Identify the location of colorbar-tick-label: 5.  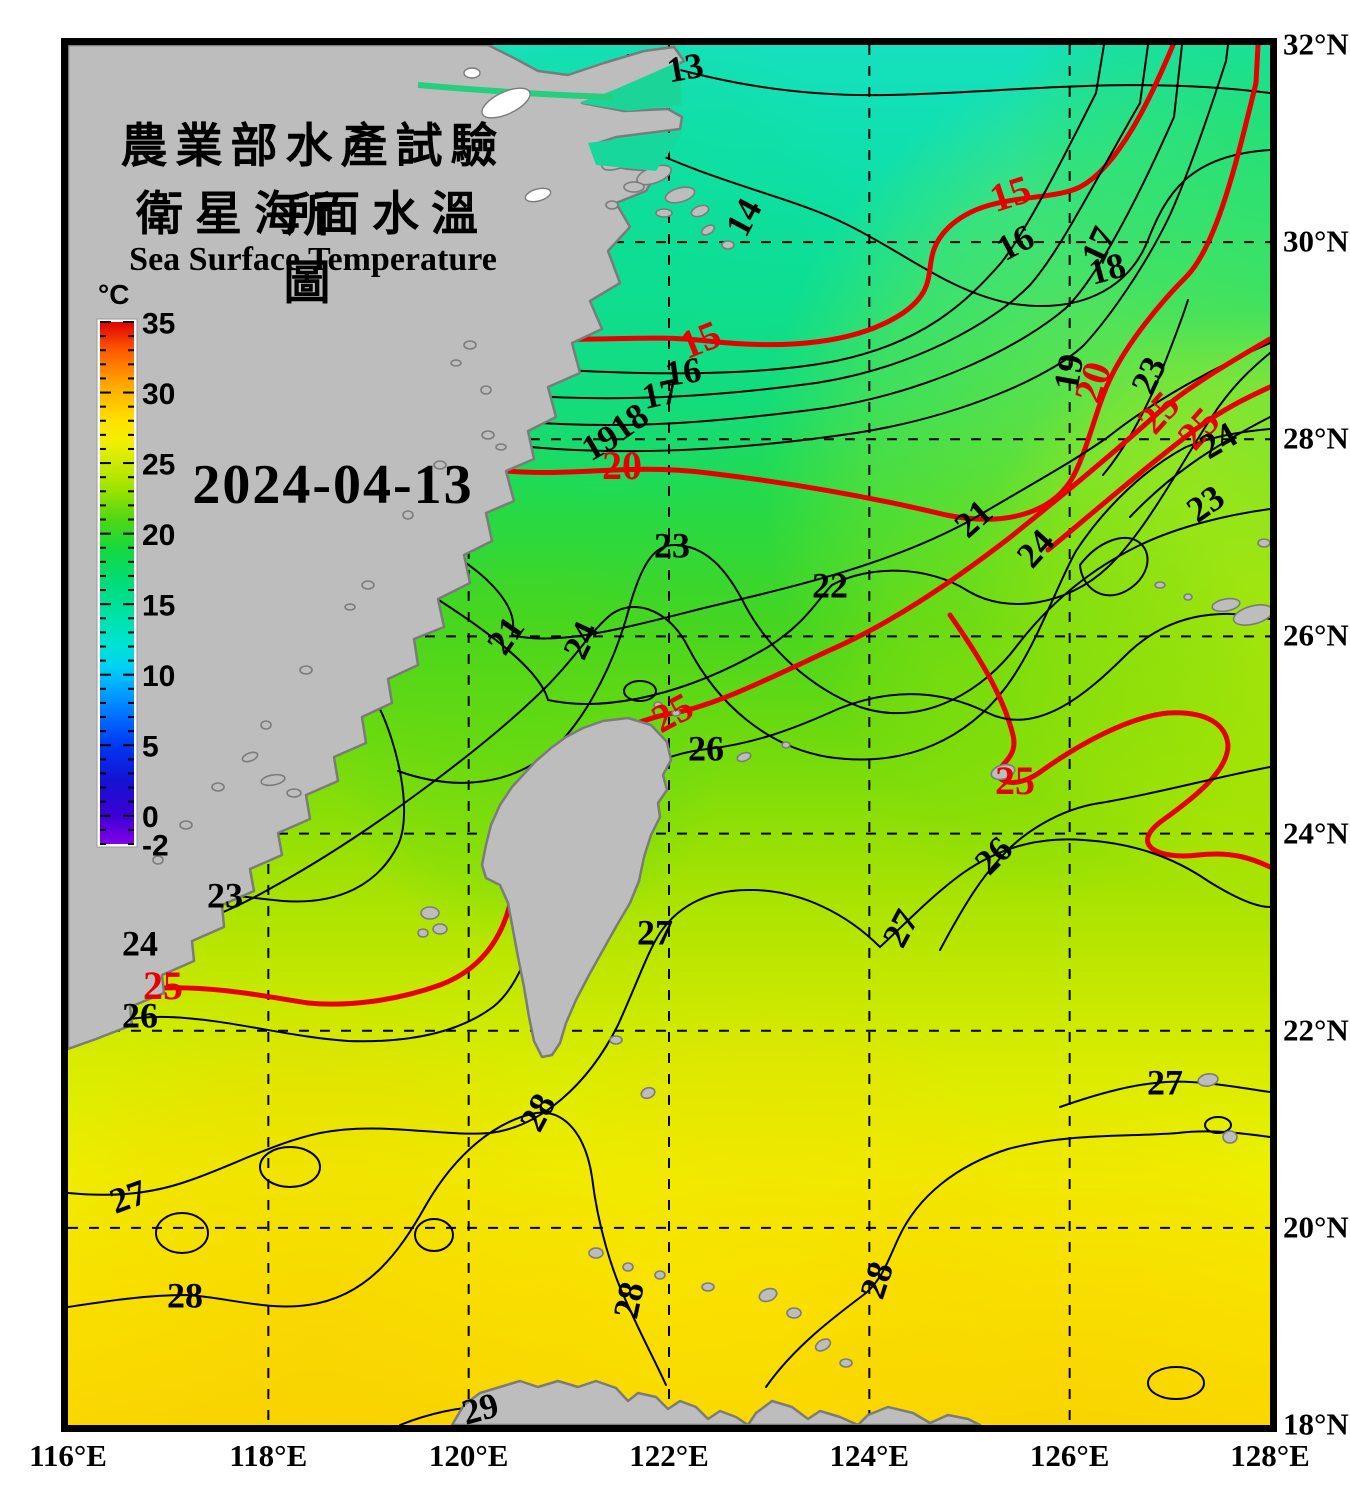
(150, 747).